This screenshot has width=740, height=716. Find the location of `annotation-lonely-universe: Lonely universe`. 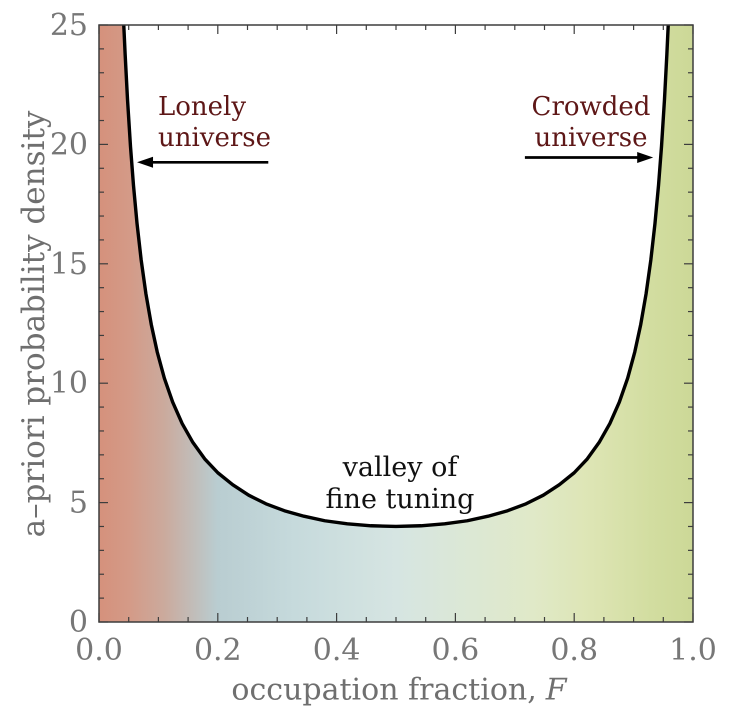

annotation-lonely-universe: Lonely universe is located at coordinates (214, 123).